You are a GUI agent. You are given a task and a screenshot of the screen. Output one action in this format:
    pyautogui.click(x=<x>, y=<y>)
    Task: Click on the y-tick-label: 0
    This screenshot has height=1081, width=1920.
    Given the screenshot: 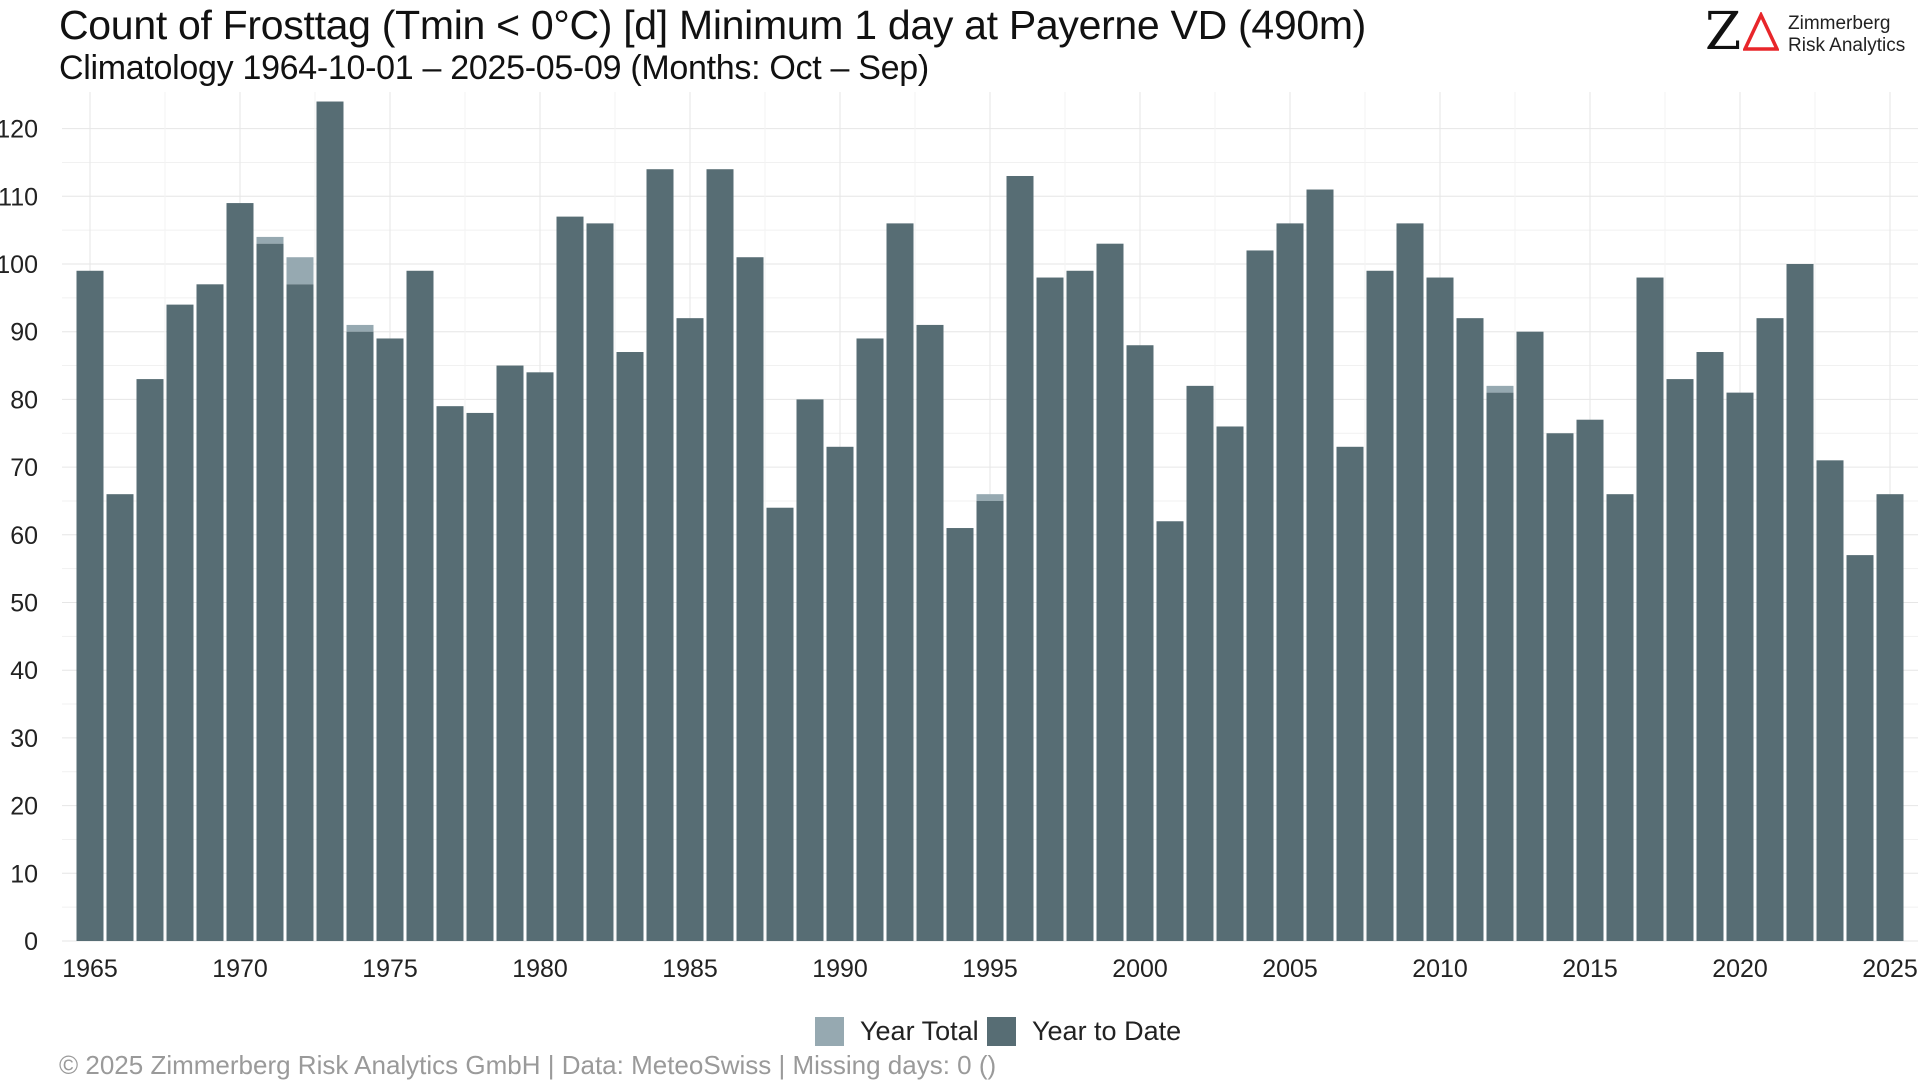 What is the action you would take?
    pyautogui.click(x=31, y=942)
    